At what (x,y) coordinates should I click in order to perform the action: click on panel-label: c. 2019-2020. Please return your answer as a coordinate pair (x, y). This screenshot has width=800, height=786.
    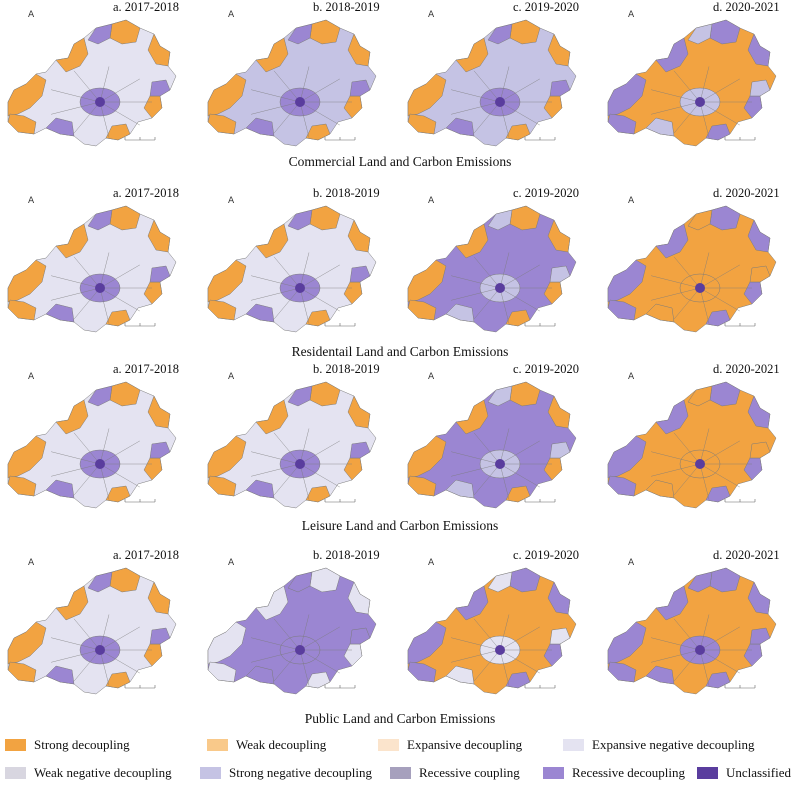
    Looking at the image, I should click on (546, 369).